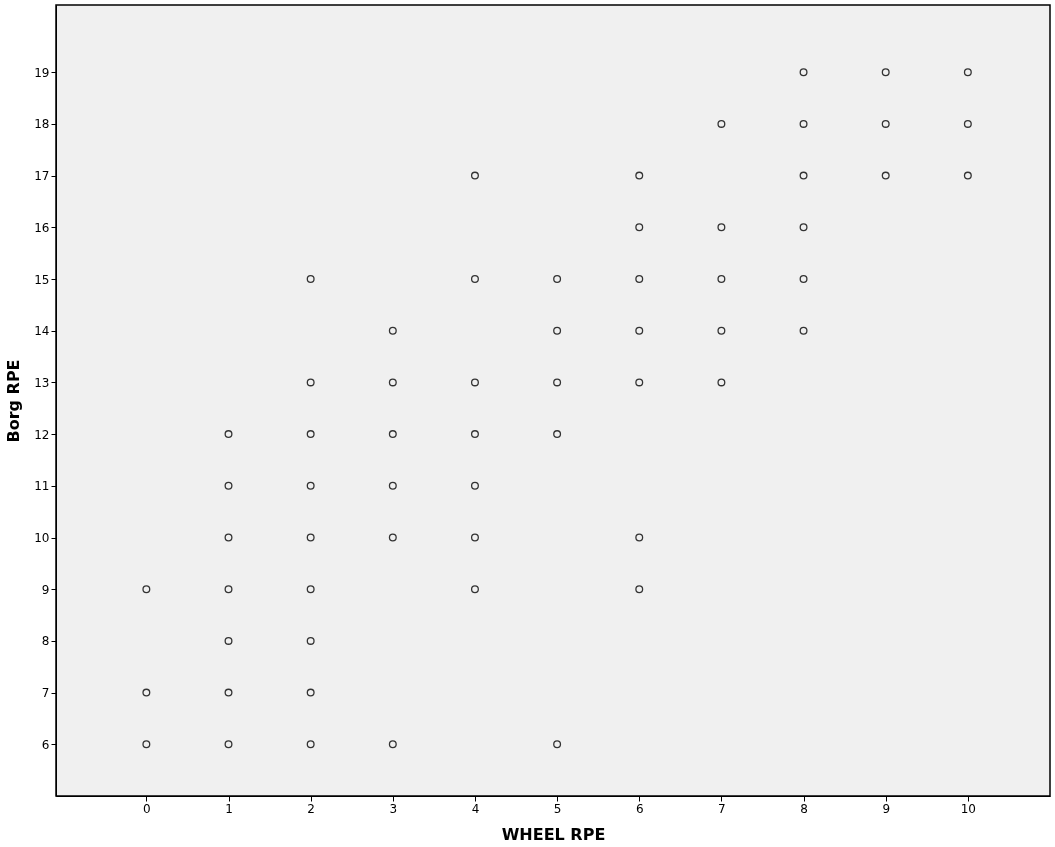  What do you see at coordinates (311, 808) in the screenshot?
I see `x-tick-label: 2` at bounding box center [311, 808].